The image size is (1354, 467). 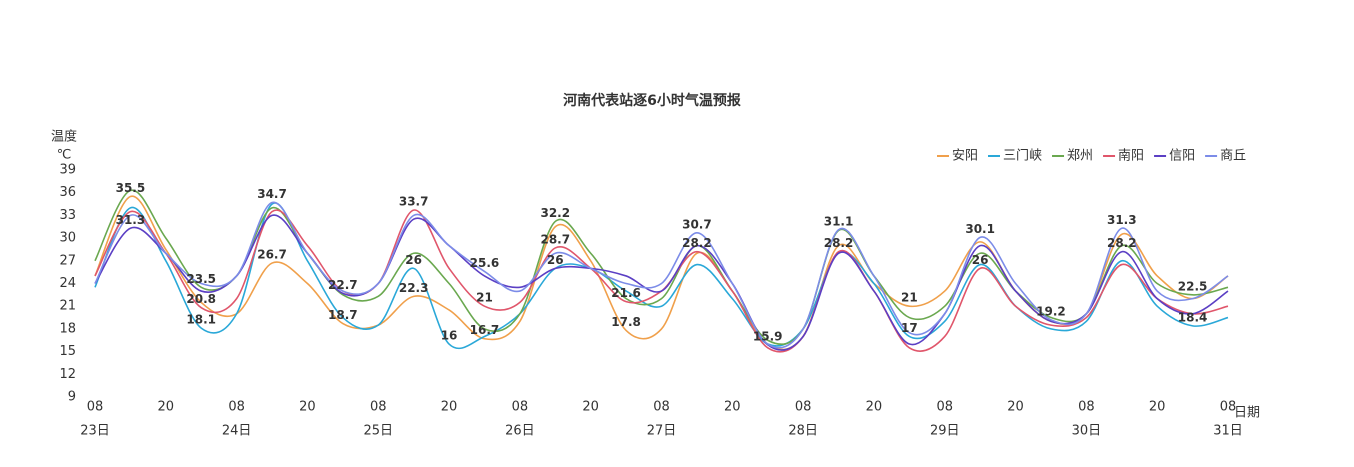 What do you see at coordinates (201, 299) in the screenshot?
I see `data-label: 20.8` at bounding box center [201, 299].